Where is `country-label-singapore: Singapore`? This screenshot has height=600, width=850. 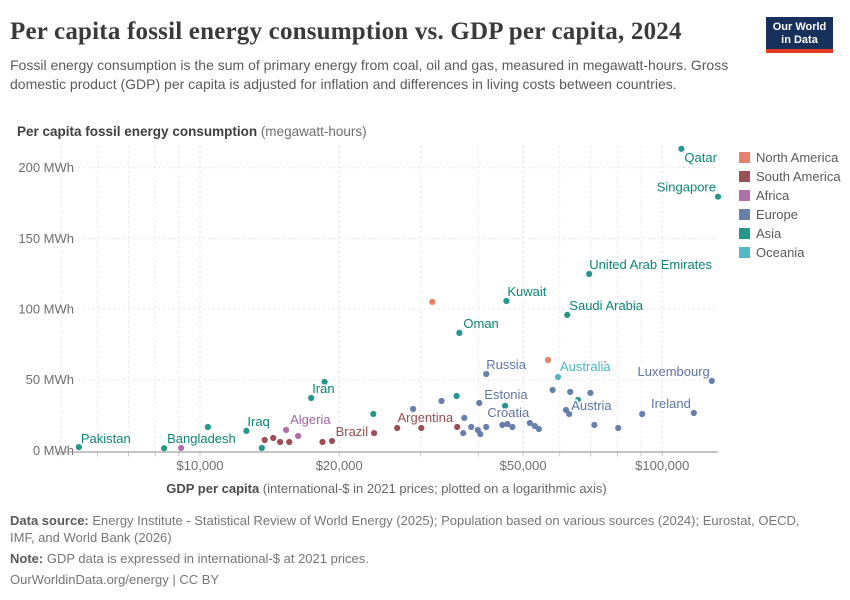
country-label-singapore: Singapore is located at coordinates (686, 187).